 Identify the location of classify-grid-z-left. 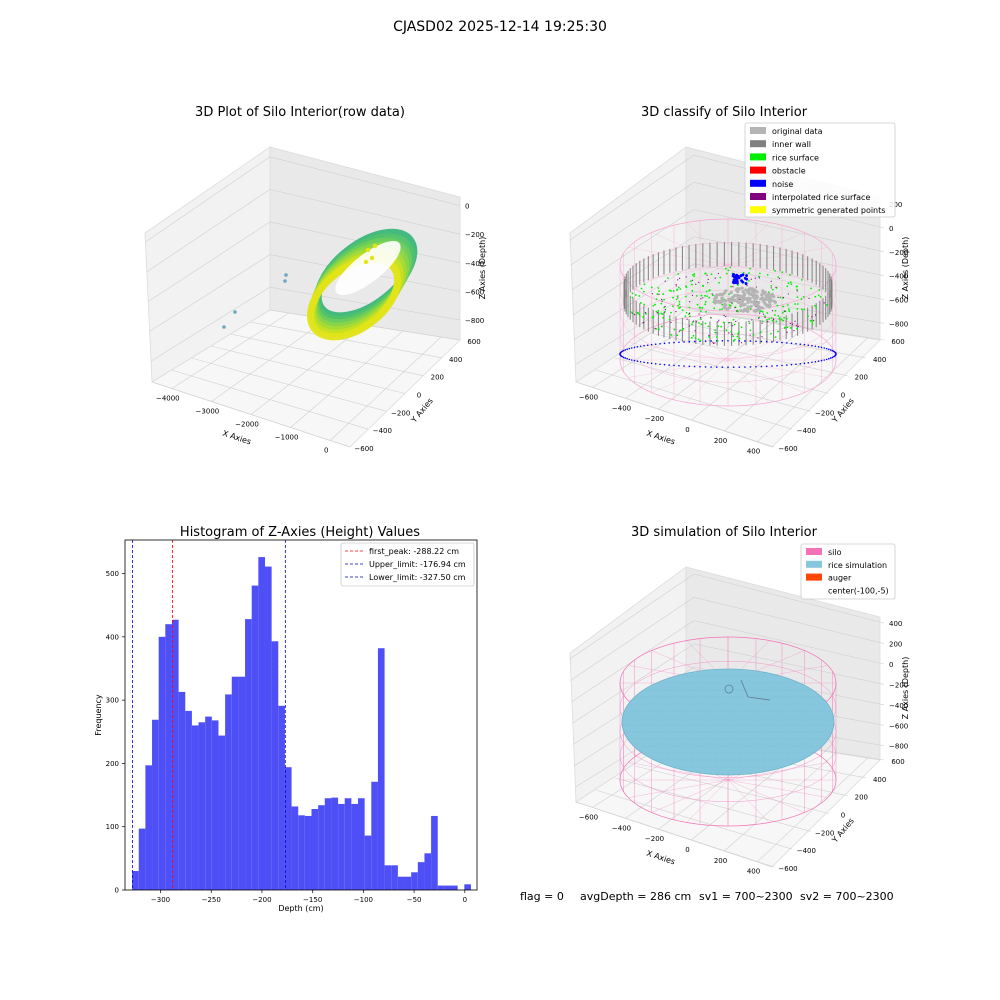
(633, 250).